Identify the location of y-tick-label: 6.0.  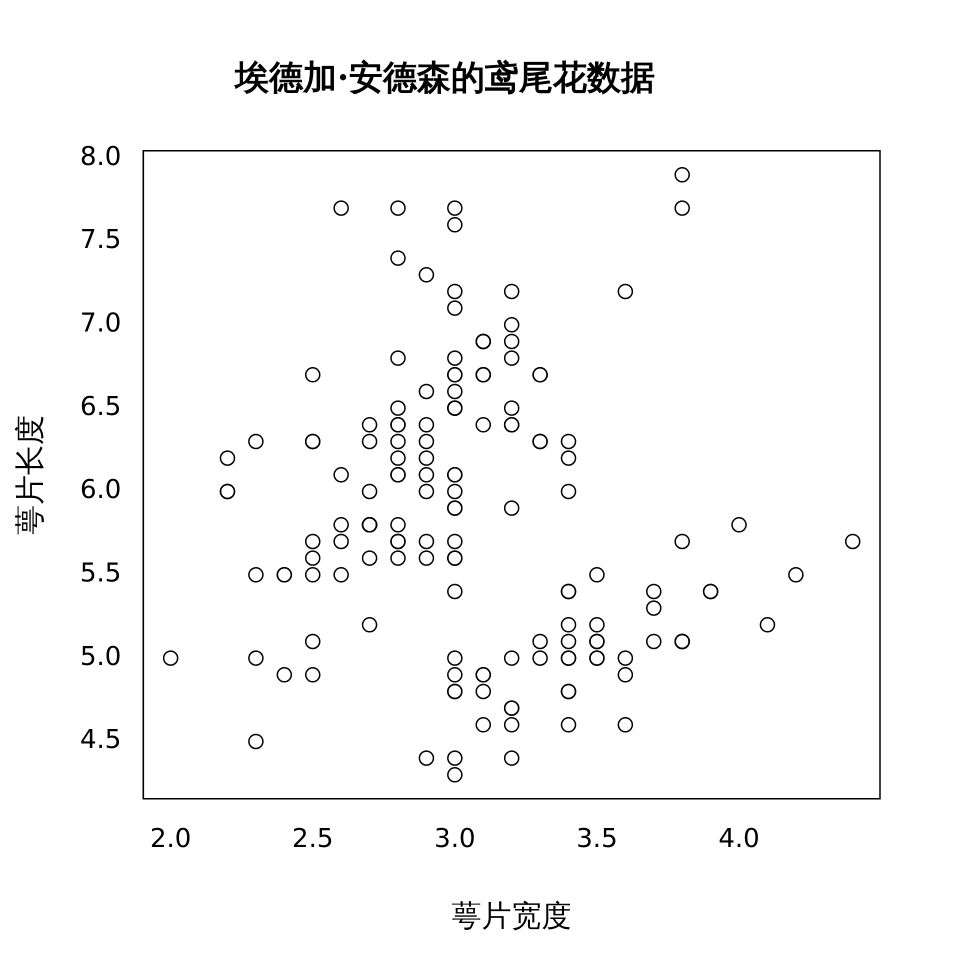
(101, 490).